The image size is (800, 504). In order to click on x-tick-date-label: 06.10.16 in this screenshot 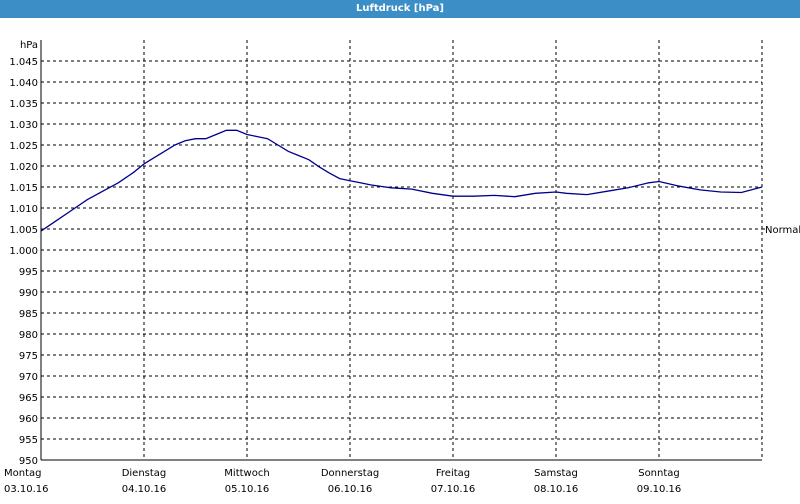, I will do `click(350, 489)`.